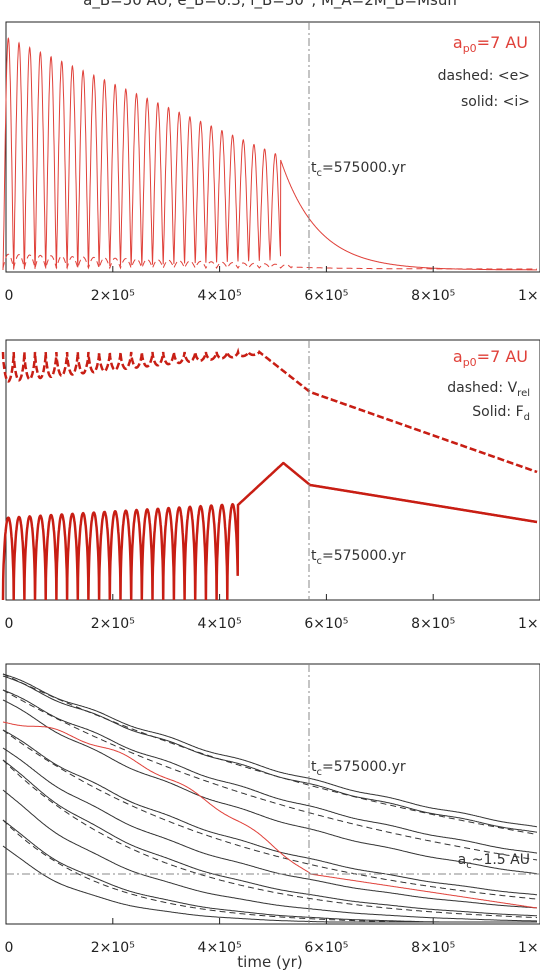 The image size is (540, 972). Describe the element at coordinates (358, 169) in the screenshot. I see `panel-1-tc-annotation: tc=575000.yr` at that location.